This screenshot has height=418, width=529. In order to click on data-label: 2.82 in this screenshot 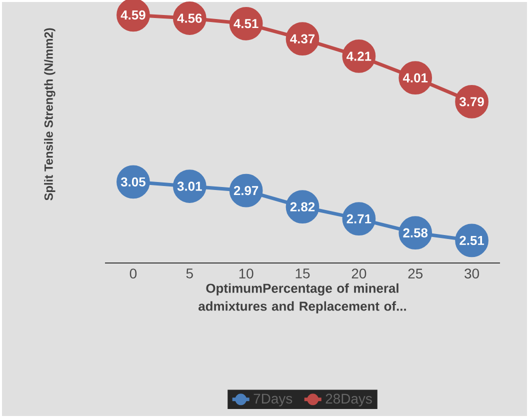, I will do `click(302, 207)`.